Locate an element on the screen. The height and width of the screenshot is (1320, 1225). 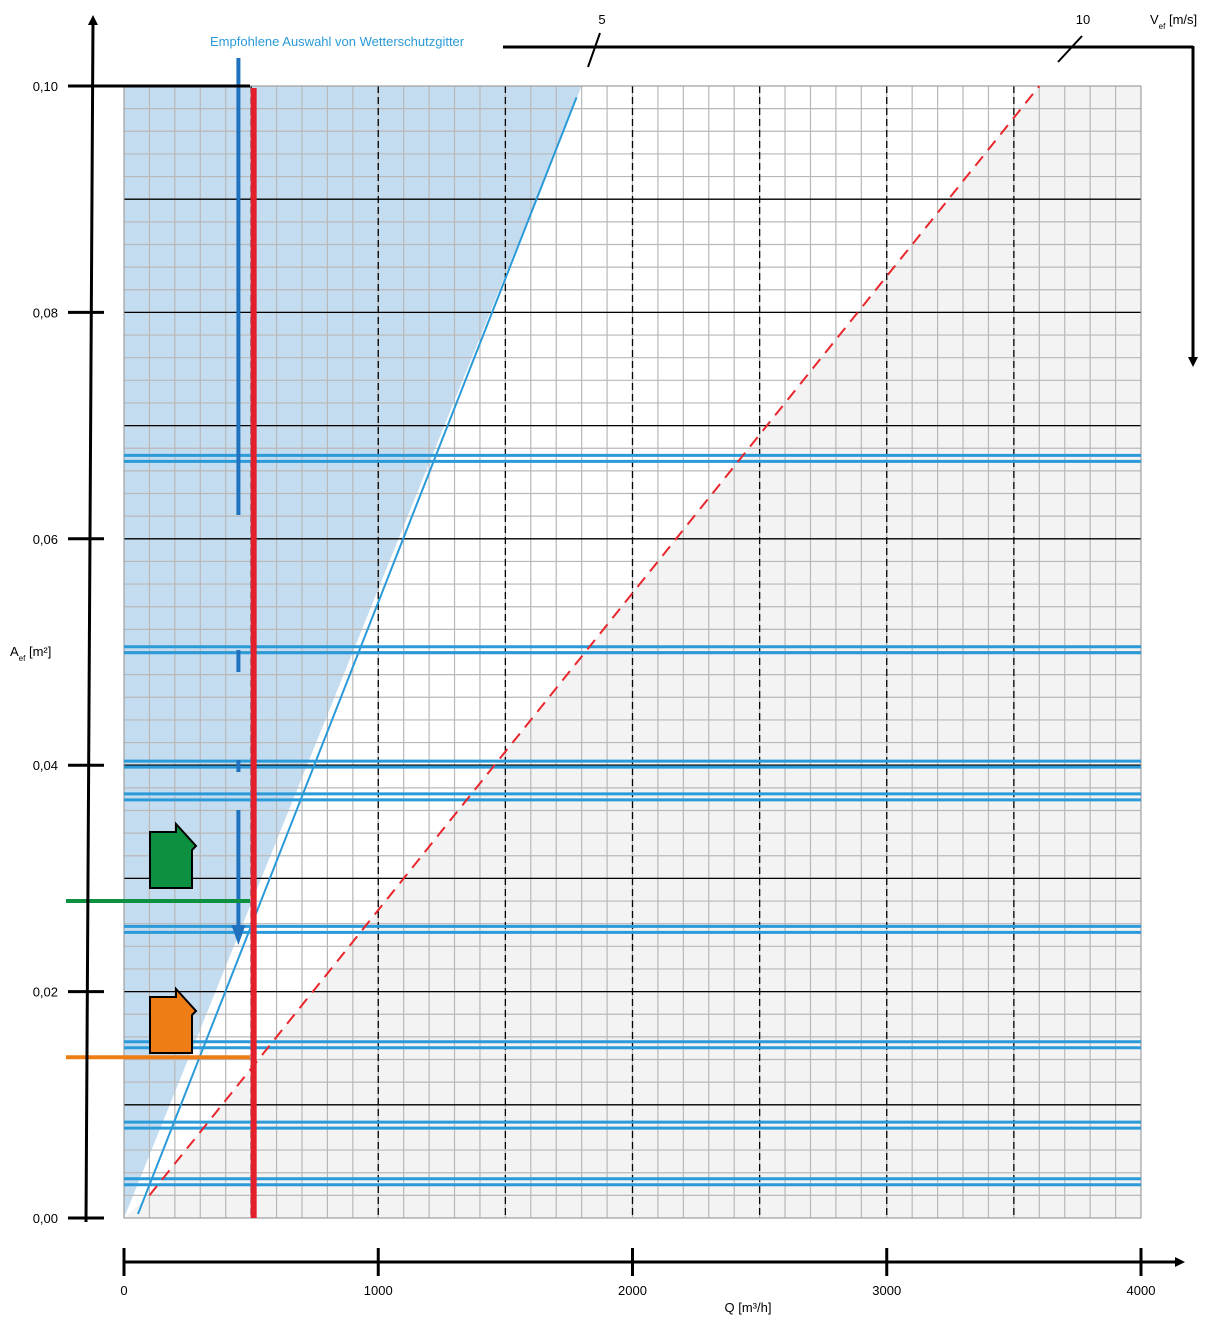
orange-marker-icon is located at coordinates (173, 1020).